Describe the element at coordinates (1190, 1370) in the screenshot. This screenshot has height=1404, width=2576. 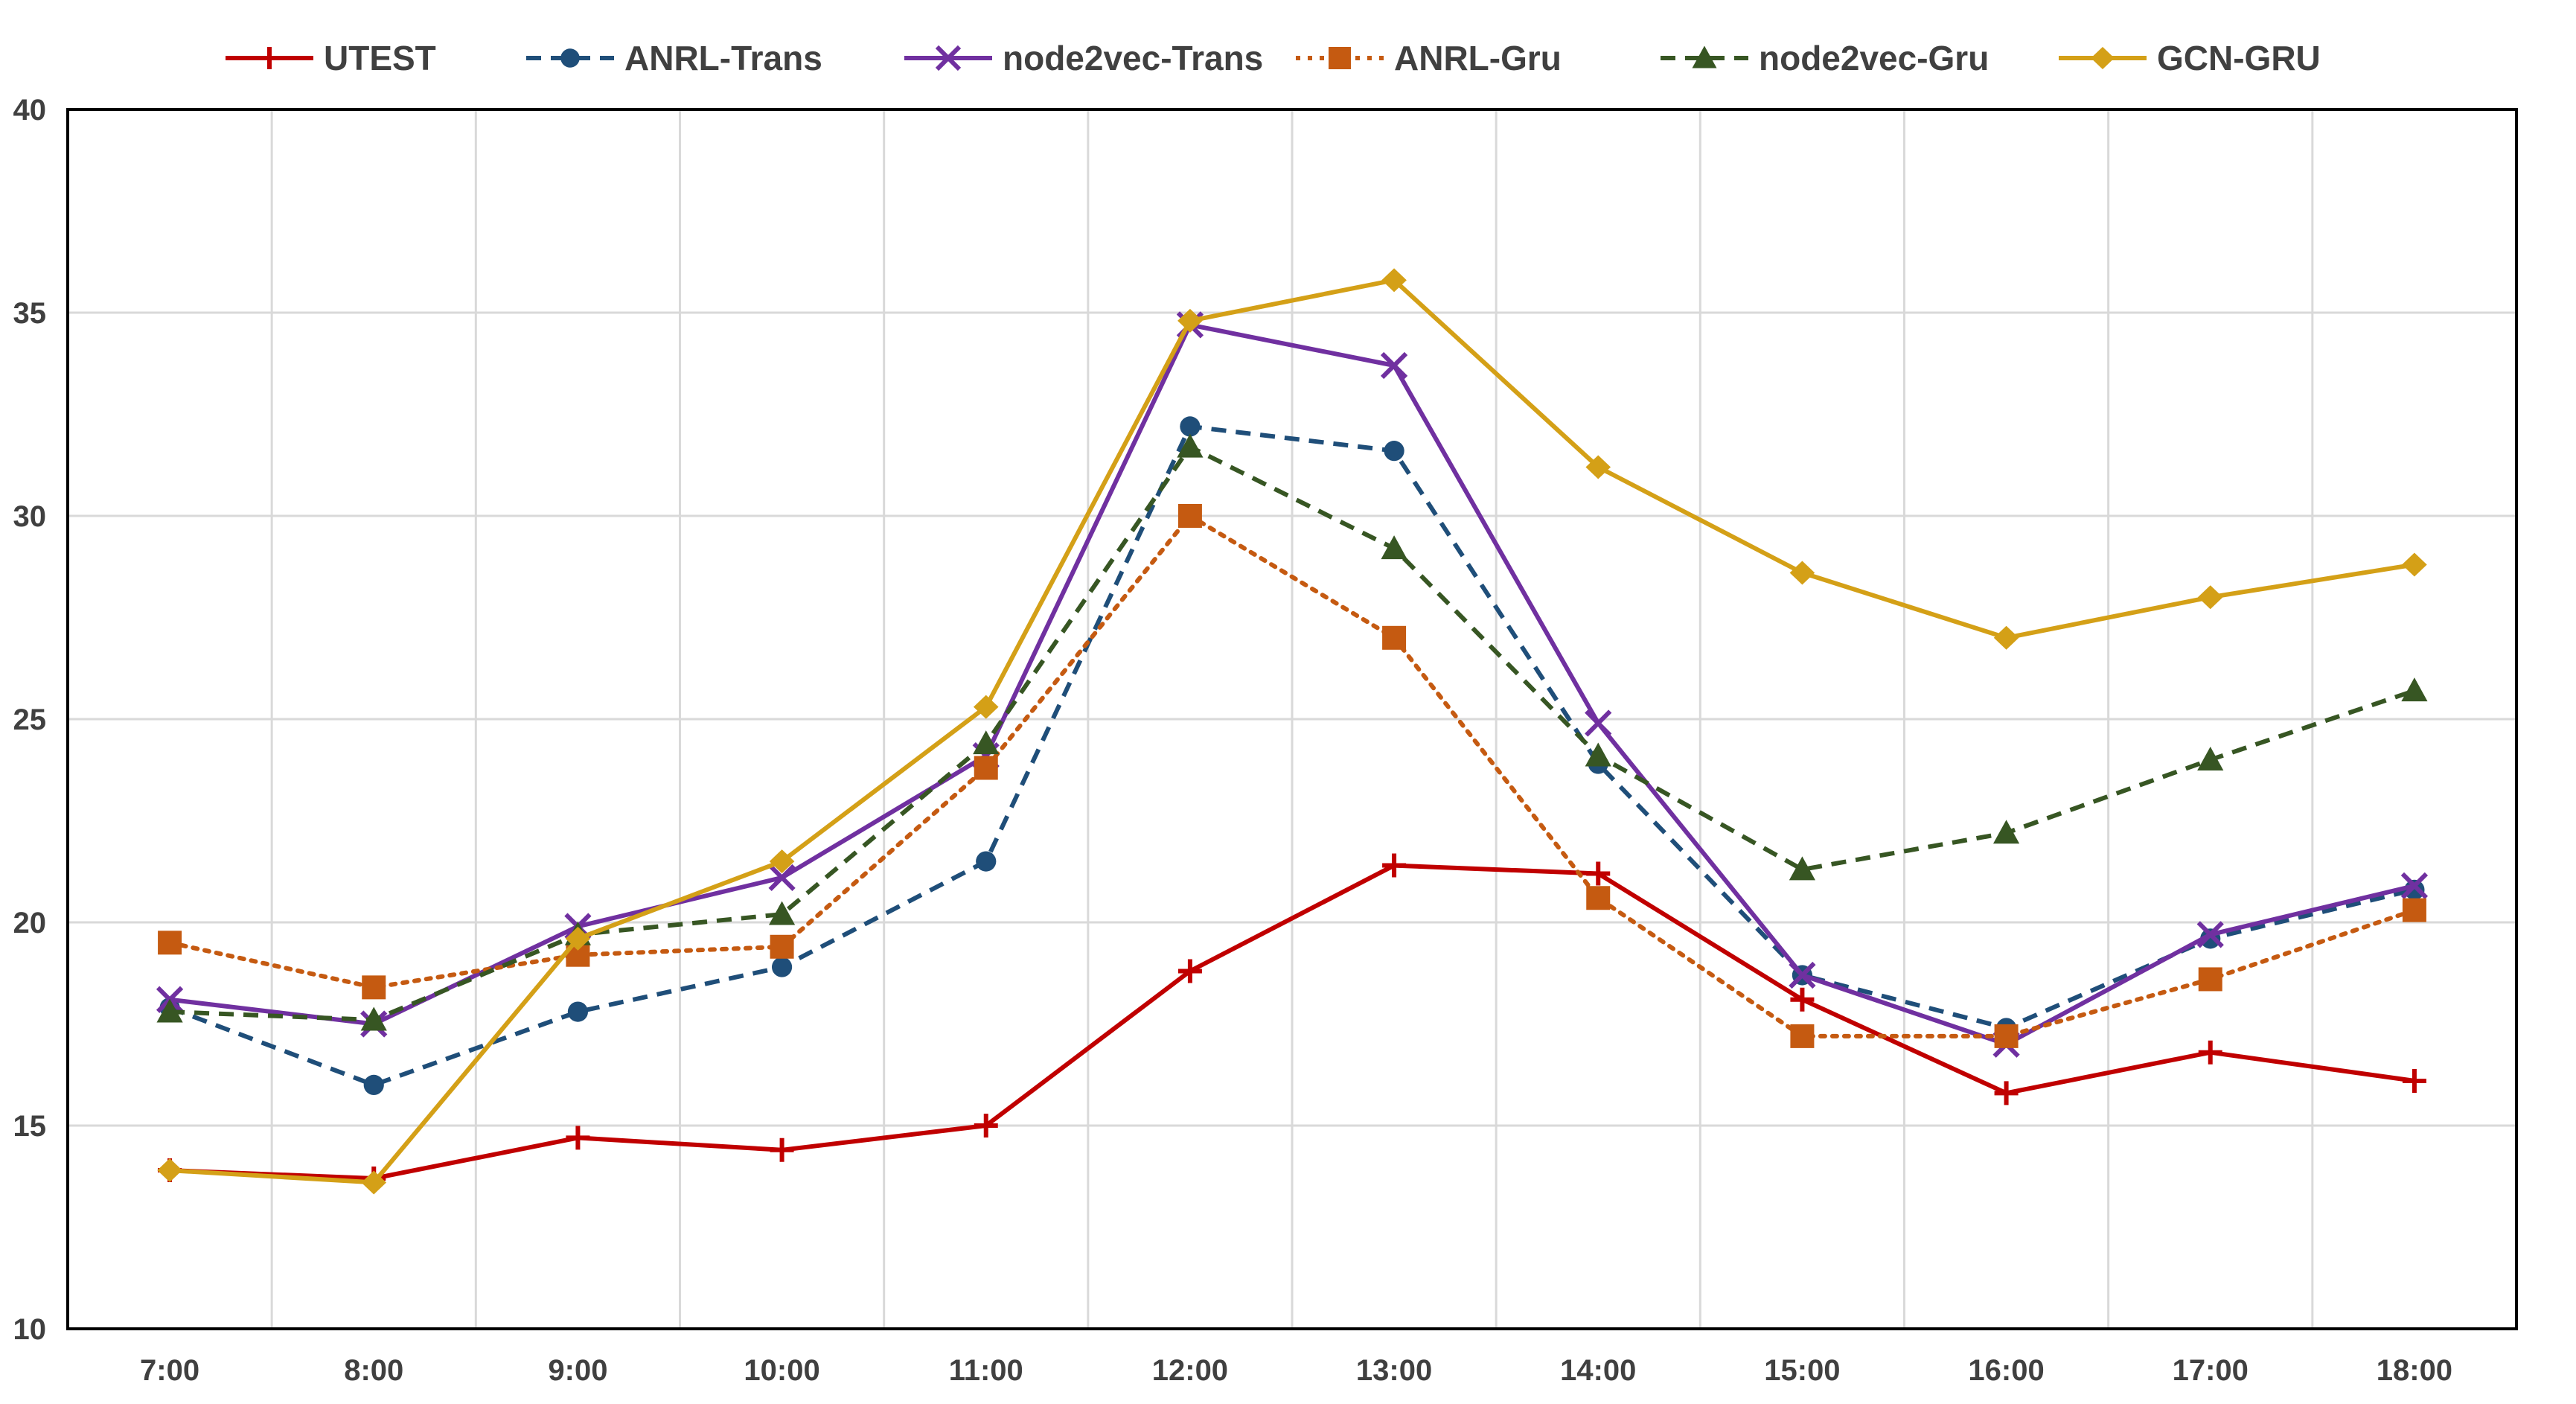
I see `x-tick-label: 12:00` at that location.